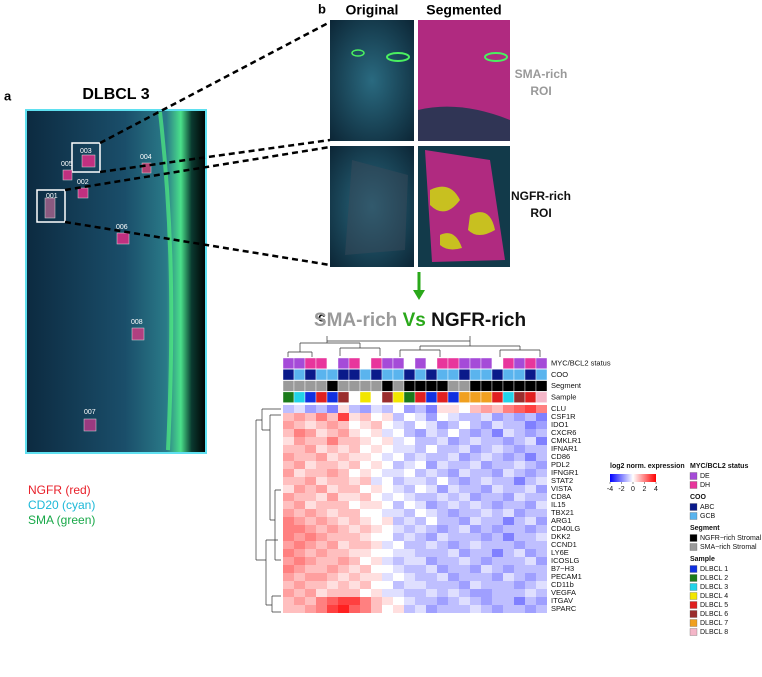 The width and height of the screenshot is (762, 677). Describe the element at coordinates (708, 516) in the screenshot. I see `legend-label: GCB` at that location.